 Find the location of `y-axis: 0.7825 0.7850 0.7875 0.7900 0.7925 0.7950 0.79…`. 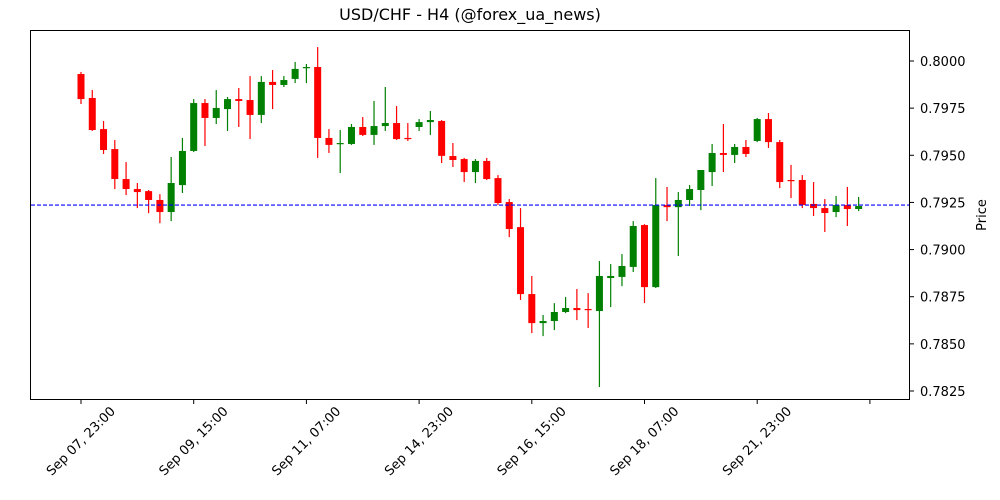

y-axis: 0.7825 0.7850 0.7875 0.7900 0.7925 0.7950 0.79… is located at coordinates (938, 227).